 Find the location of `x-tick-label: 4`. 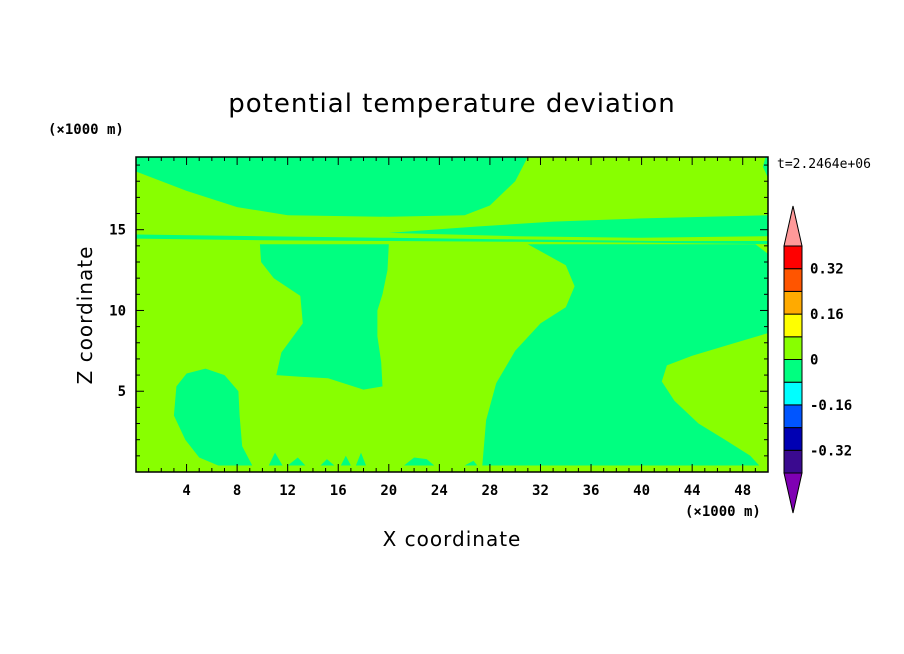

x-tick-label: 4 is located at coordinates (186, 491).